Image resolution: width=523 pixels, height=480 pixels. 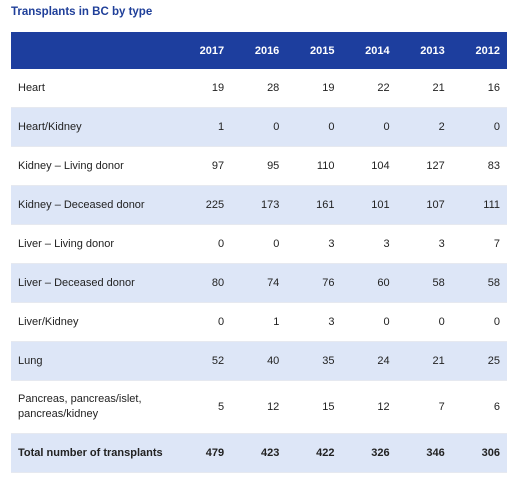 I want to click on cell-value: 97, so click(x=204, y=166).